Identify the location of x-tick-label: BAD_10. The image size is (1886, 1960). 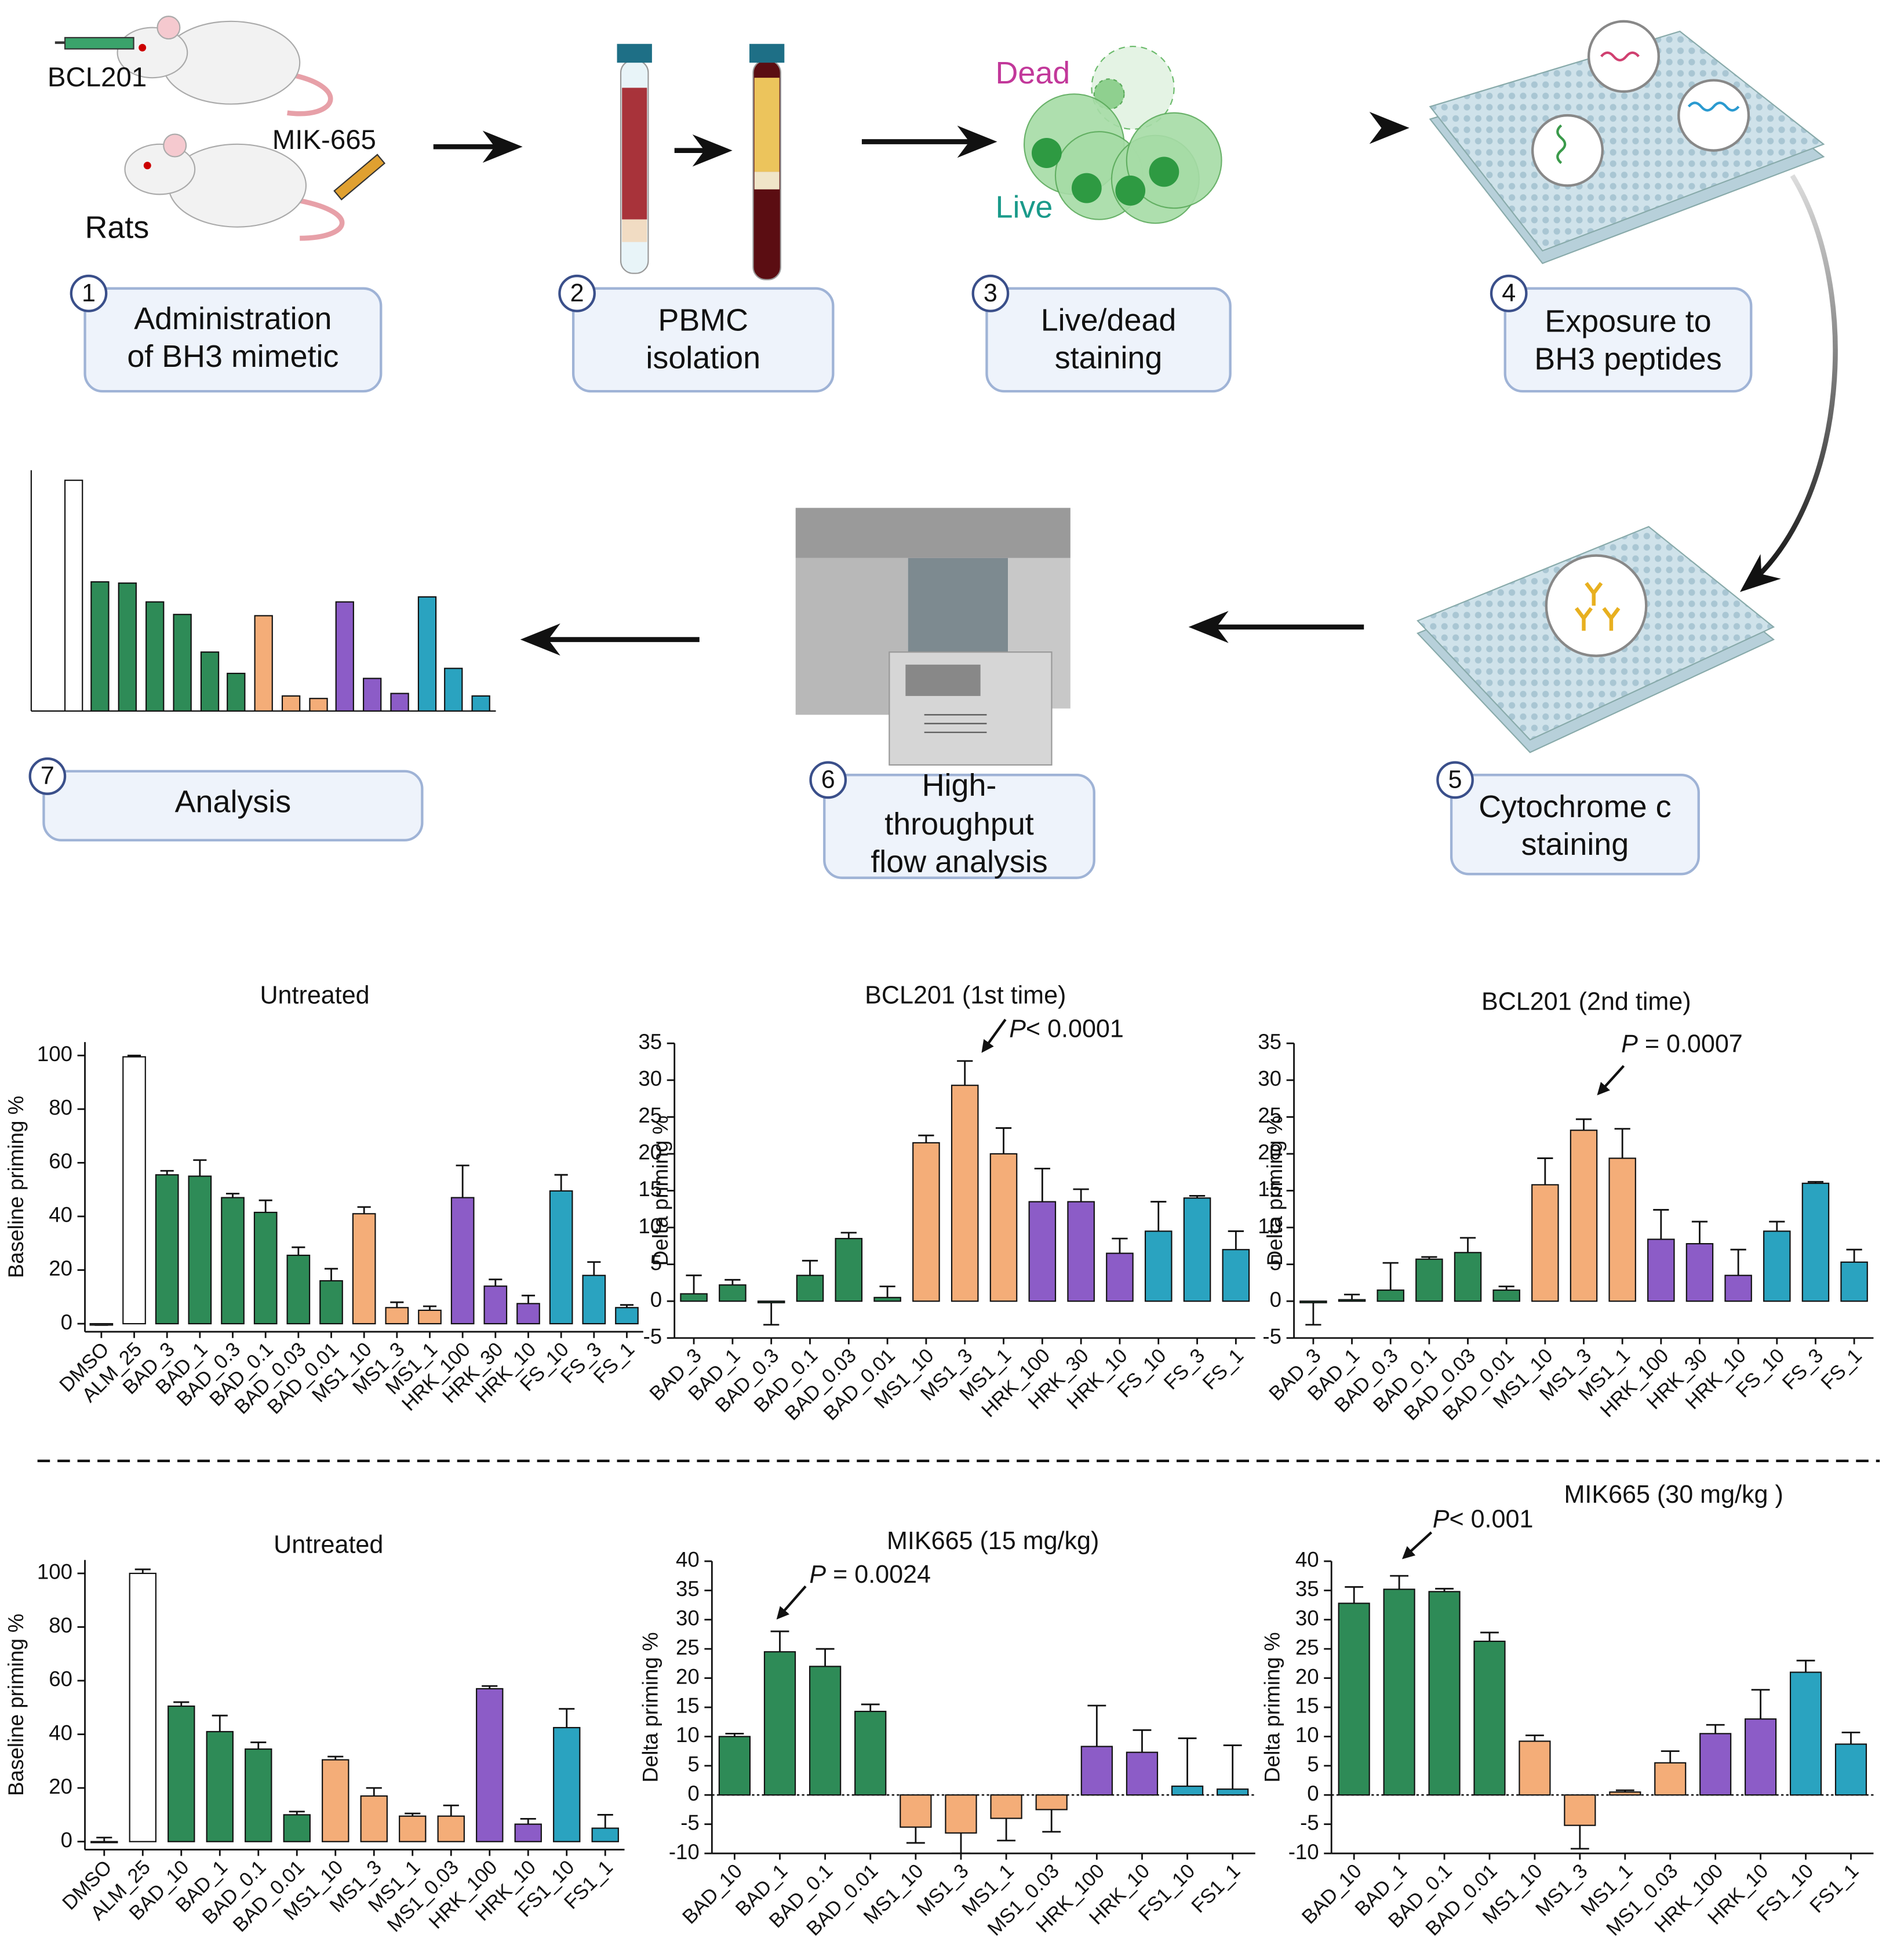
(713, 1894).